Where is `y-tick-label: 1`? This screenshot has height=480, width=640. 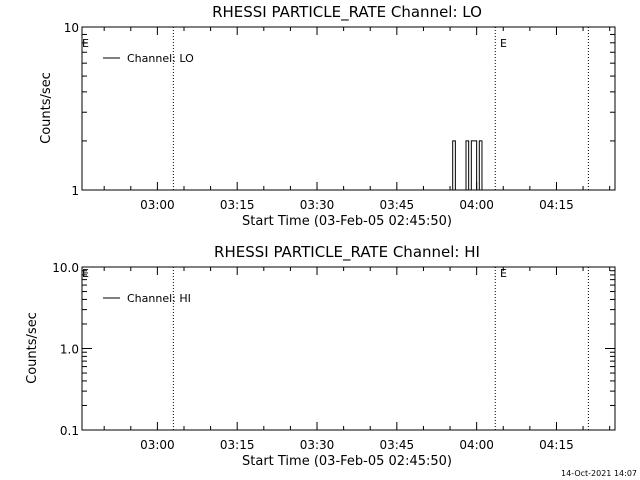
y-tick-label: 1 is located at coordinates (75, 191).